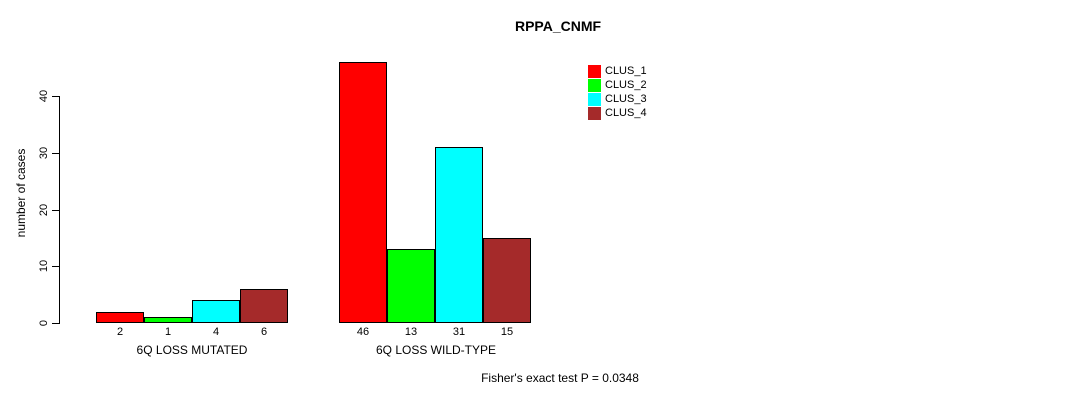  I want to click on bar-value-label: 46, so click(363, 332).